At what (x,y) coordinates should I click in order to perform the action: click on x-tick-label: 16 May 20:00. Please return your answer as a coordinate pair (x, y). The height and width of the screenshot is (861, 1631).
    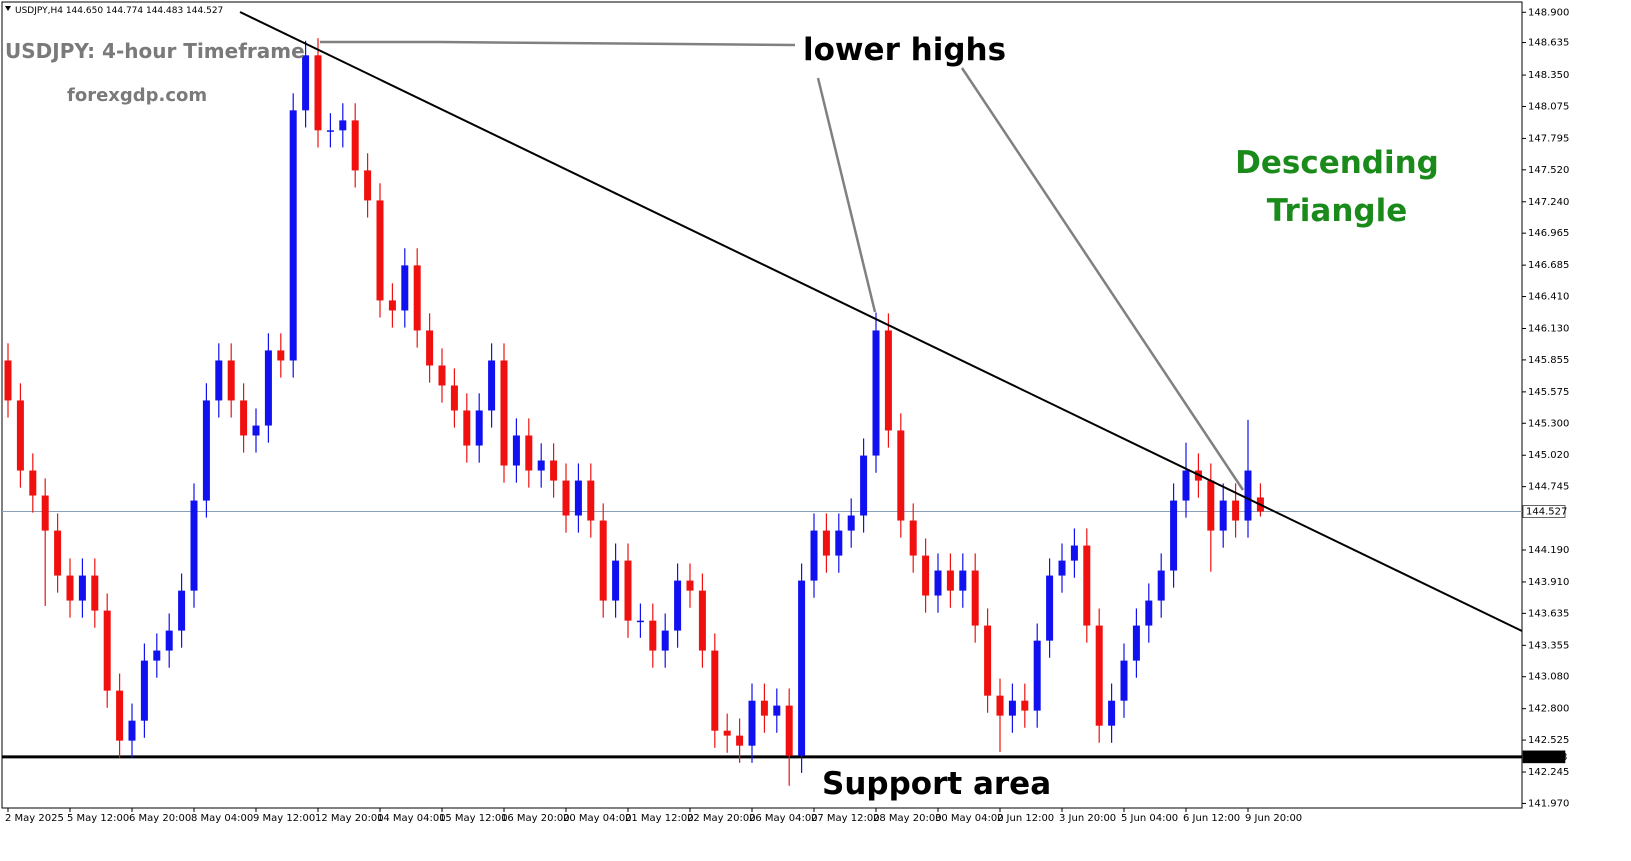
    Looking at the image, I should click on (535, 818).